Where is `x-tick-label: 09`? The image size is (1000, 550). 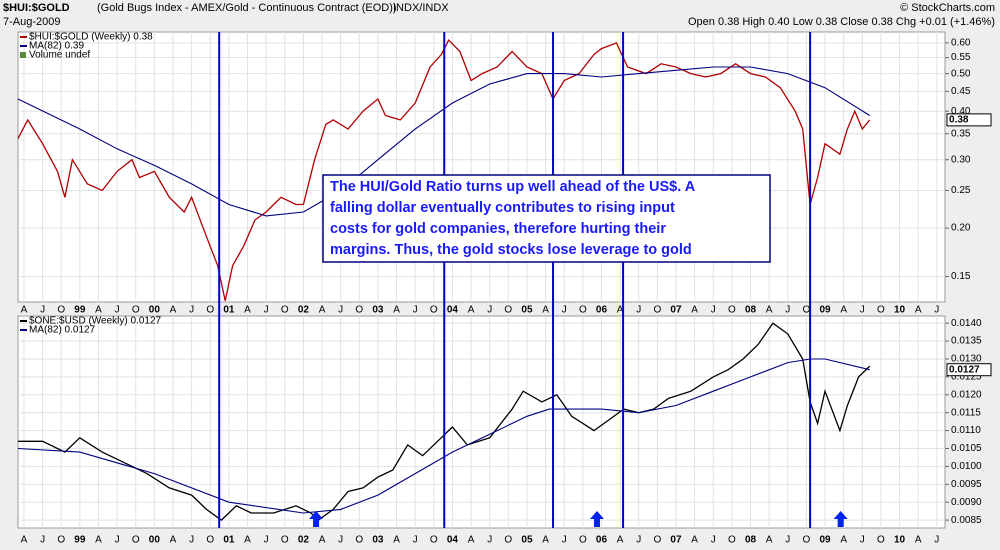
x-tick-label: 09 is located at coordinates (825, 540).